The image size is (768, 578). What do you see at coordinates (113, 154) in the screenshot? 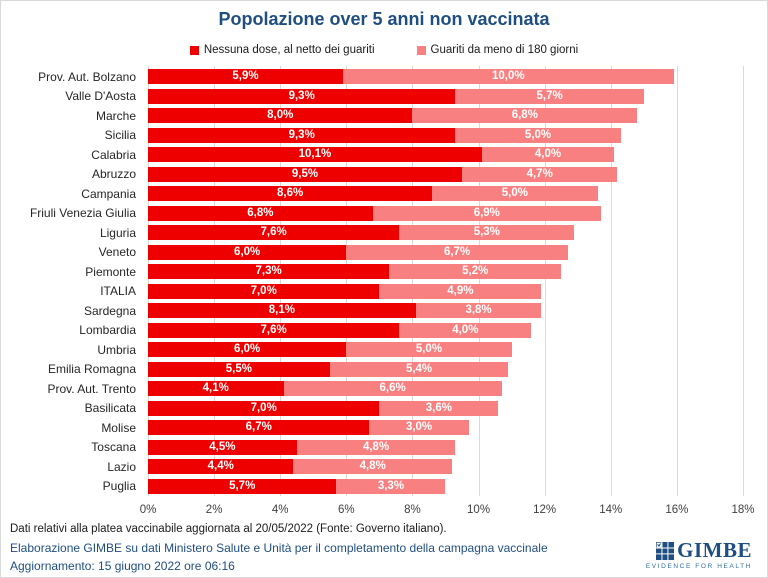
I see `category-label: Calabria` at bounding box center [113, 154].